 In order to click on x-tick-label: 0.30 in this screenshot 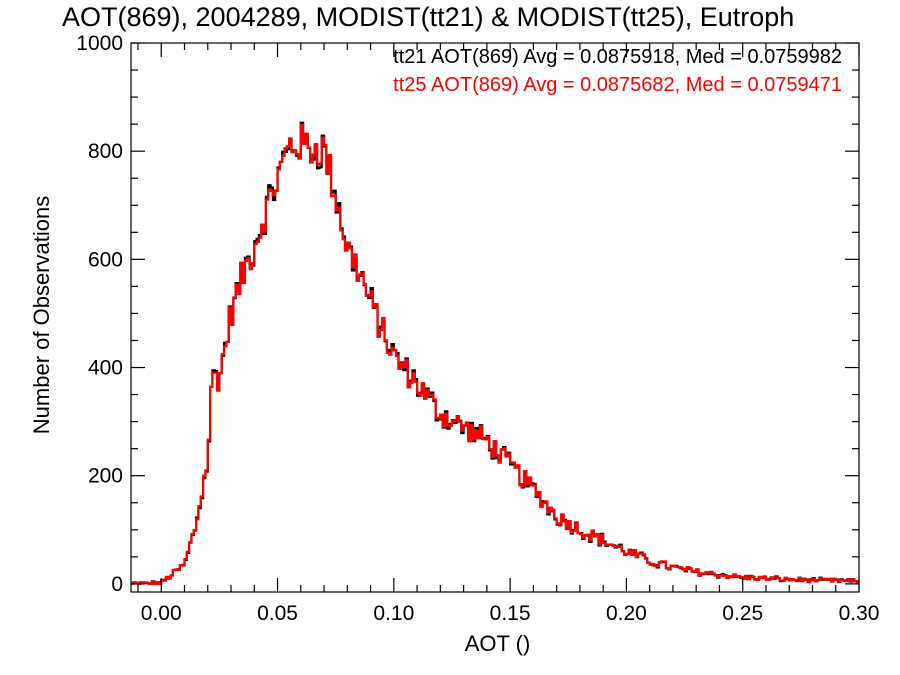, I will do `click(859, 613)`.